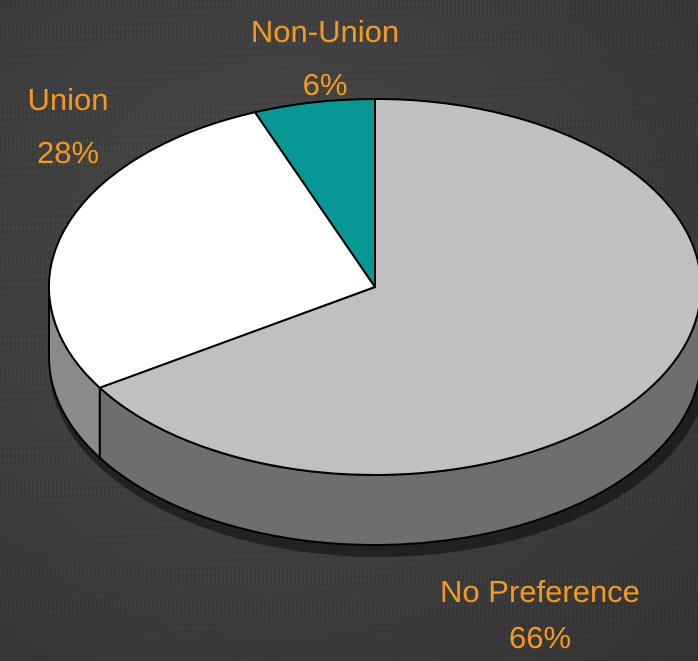 The image size is (698, 661). What do you see at coordinates (540, 637) in the screenshot?
I see `slice-percent-no-preference: 66%` at bounding box center [540, 637].